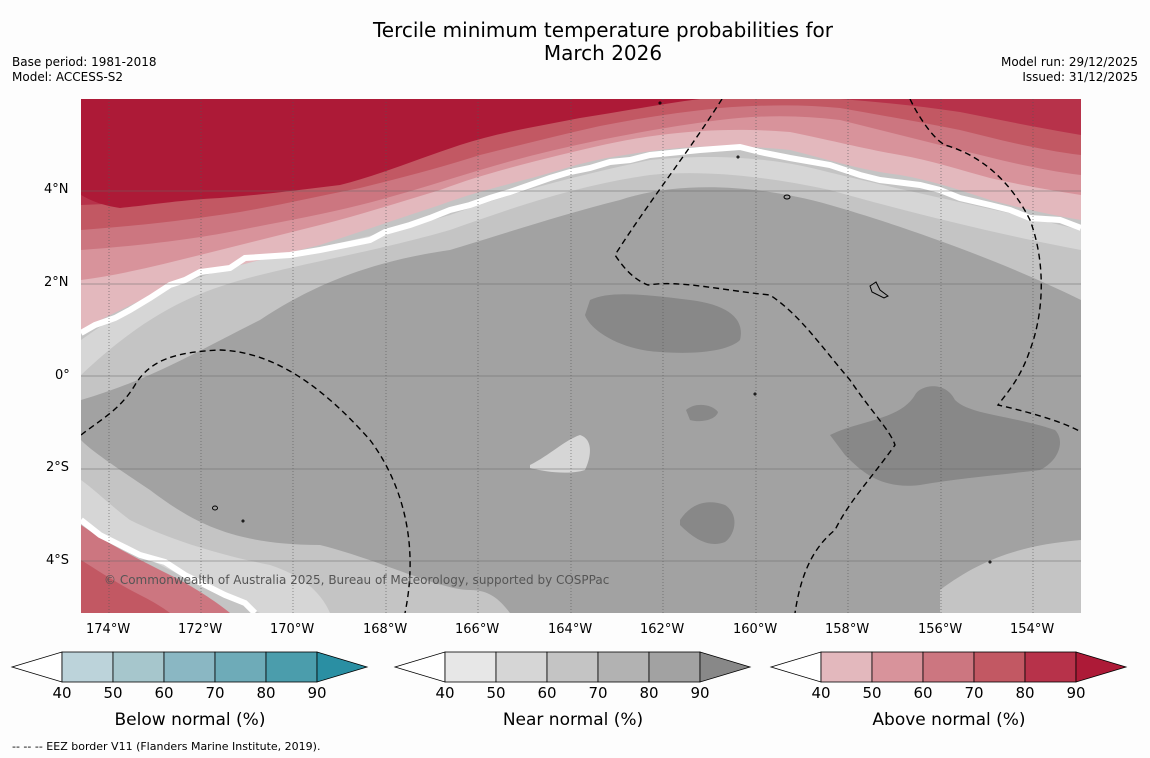  I want to click on lat-label: 2°S, so click(58, 467).